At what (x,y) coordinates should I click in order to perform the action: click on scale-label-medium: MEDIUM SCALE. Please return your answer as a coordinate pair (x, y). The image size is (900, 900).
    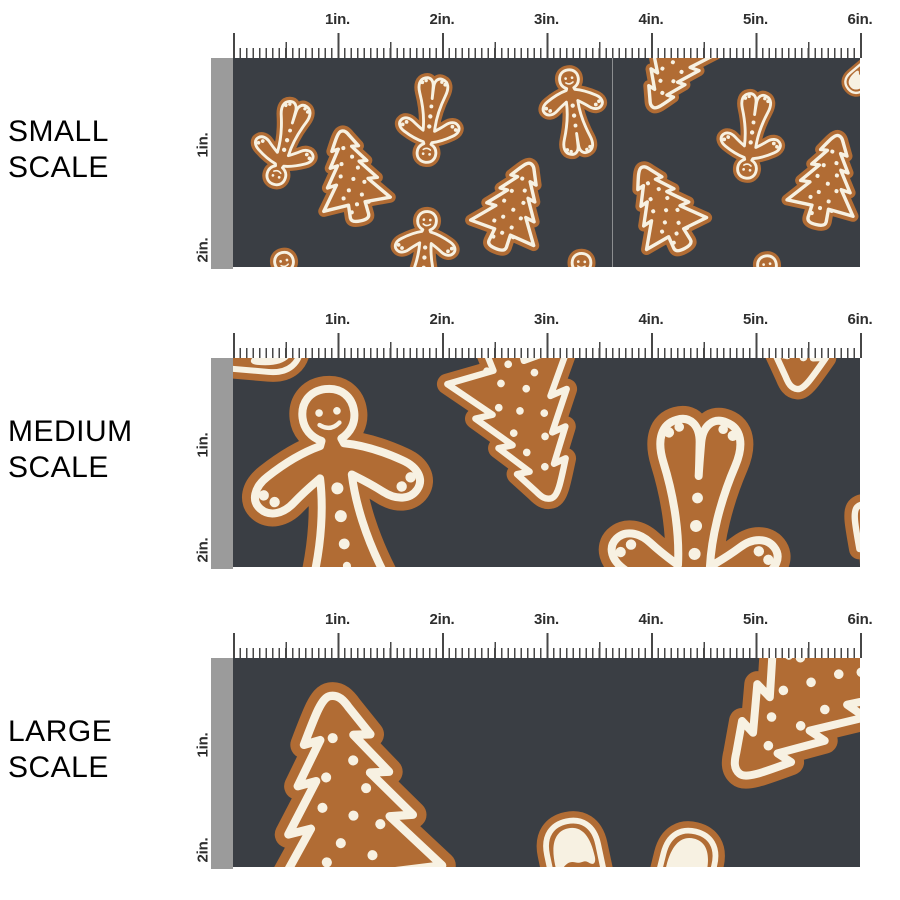
    Looking at the image, I should click on (70, 449).